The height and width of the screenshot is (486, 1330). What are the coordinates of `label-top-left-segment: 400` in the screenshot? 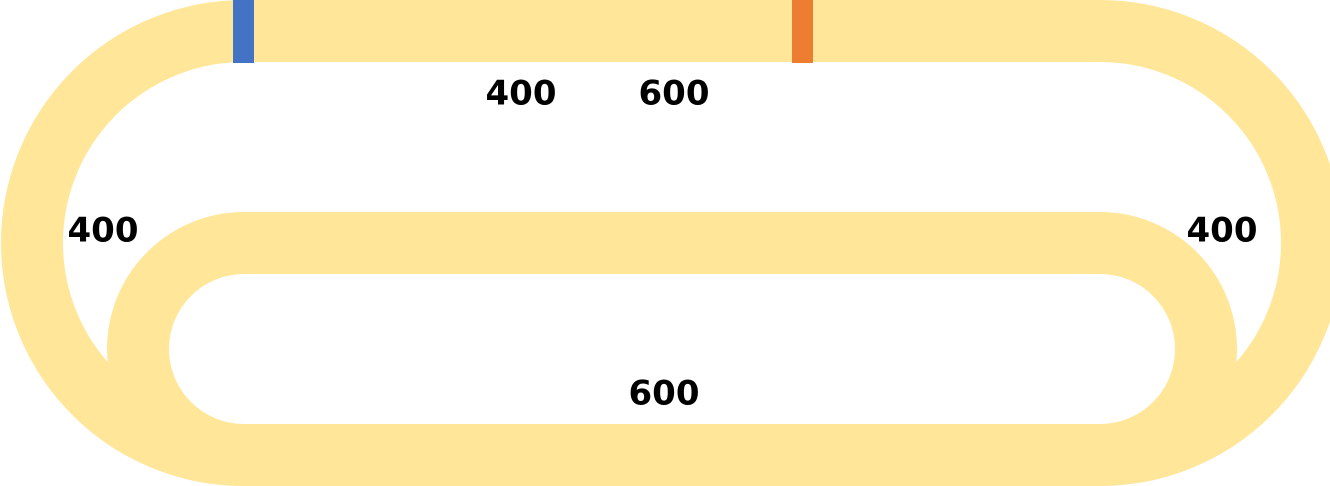 It's located at (521, 94).